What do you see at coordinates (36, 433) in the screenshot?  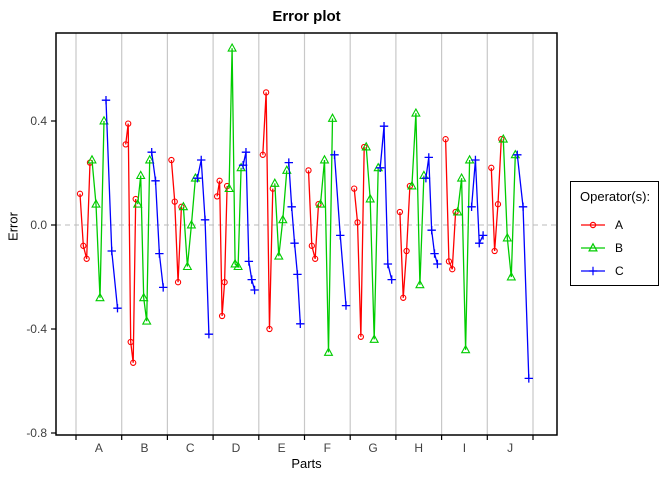 I see `y-tick-label: -0.8` at bounding box center [36, 433].